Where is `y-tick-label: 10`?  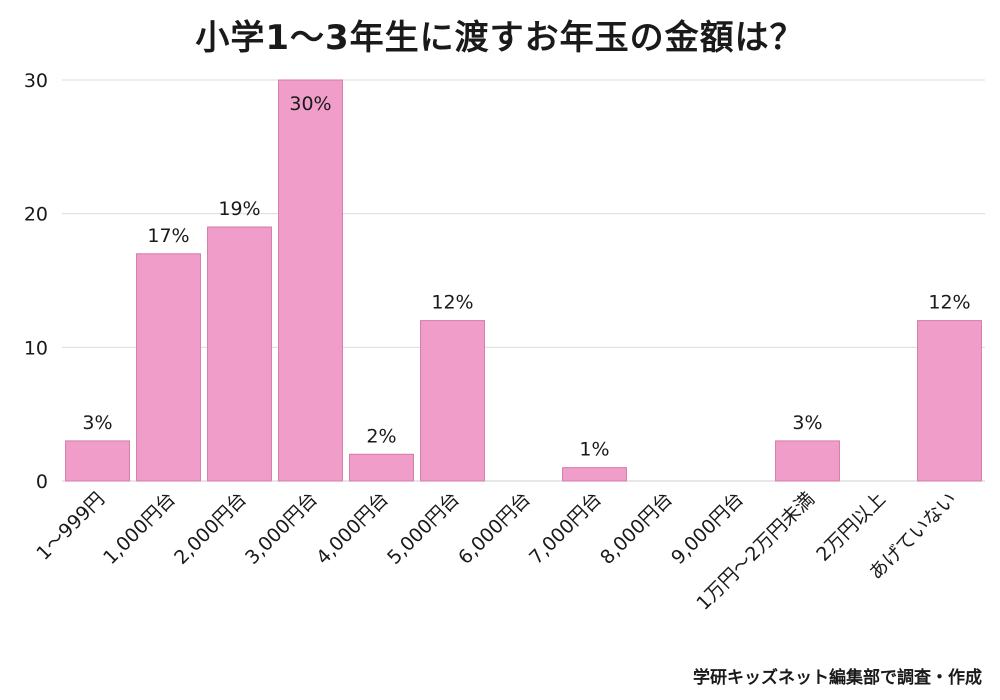
y-tick-label: 10 is located at coordinates (36, 348).